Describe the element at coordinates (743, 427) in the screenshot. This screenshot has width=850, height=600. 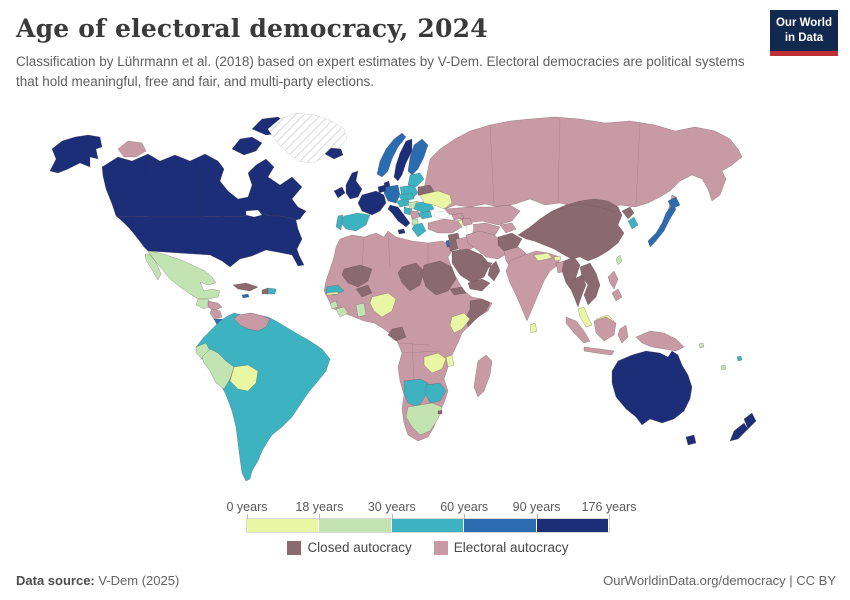
I see `country-new-zealand` at that location.